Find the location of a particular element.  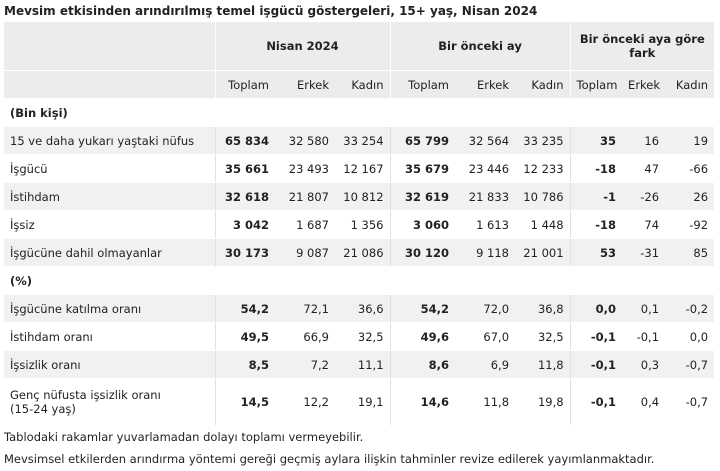

value-cell: 32 564 is located at coordinates (485, 140).